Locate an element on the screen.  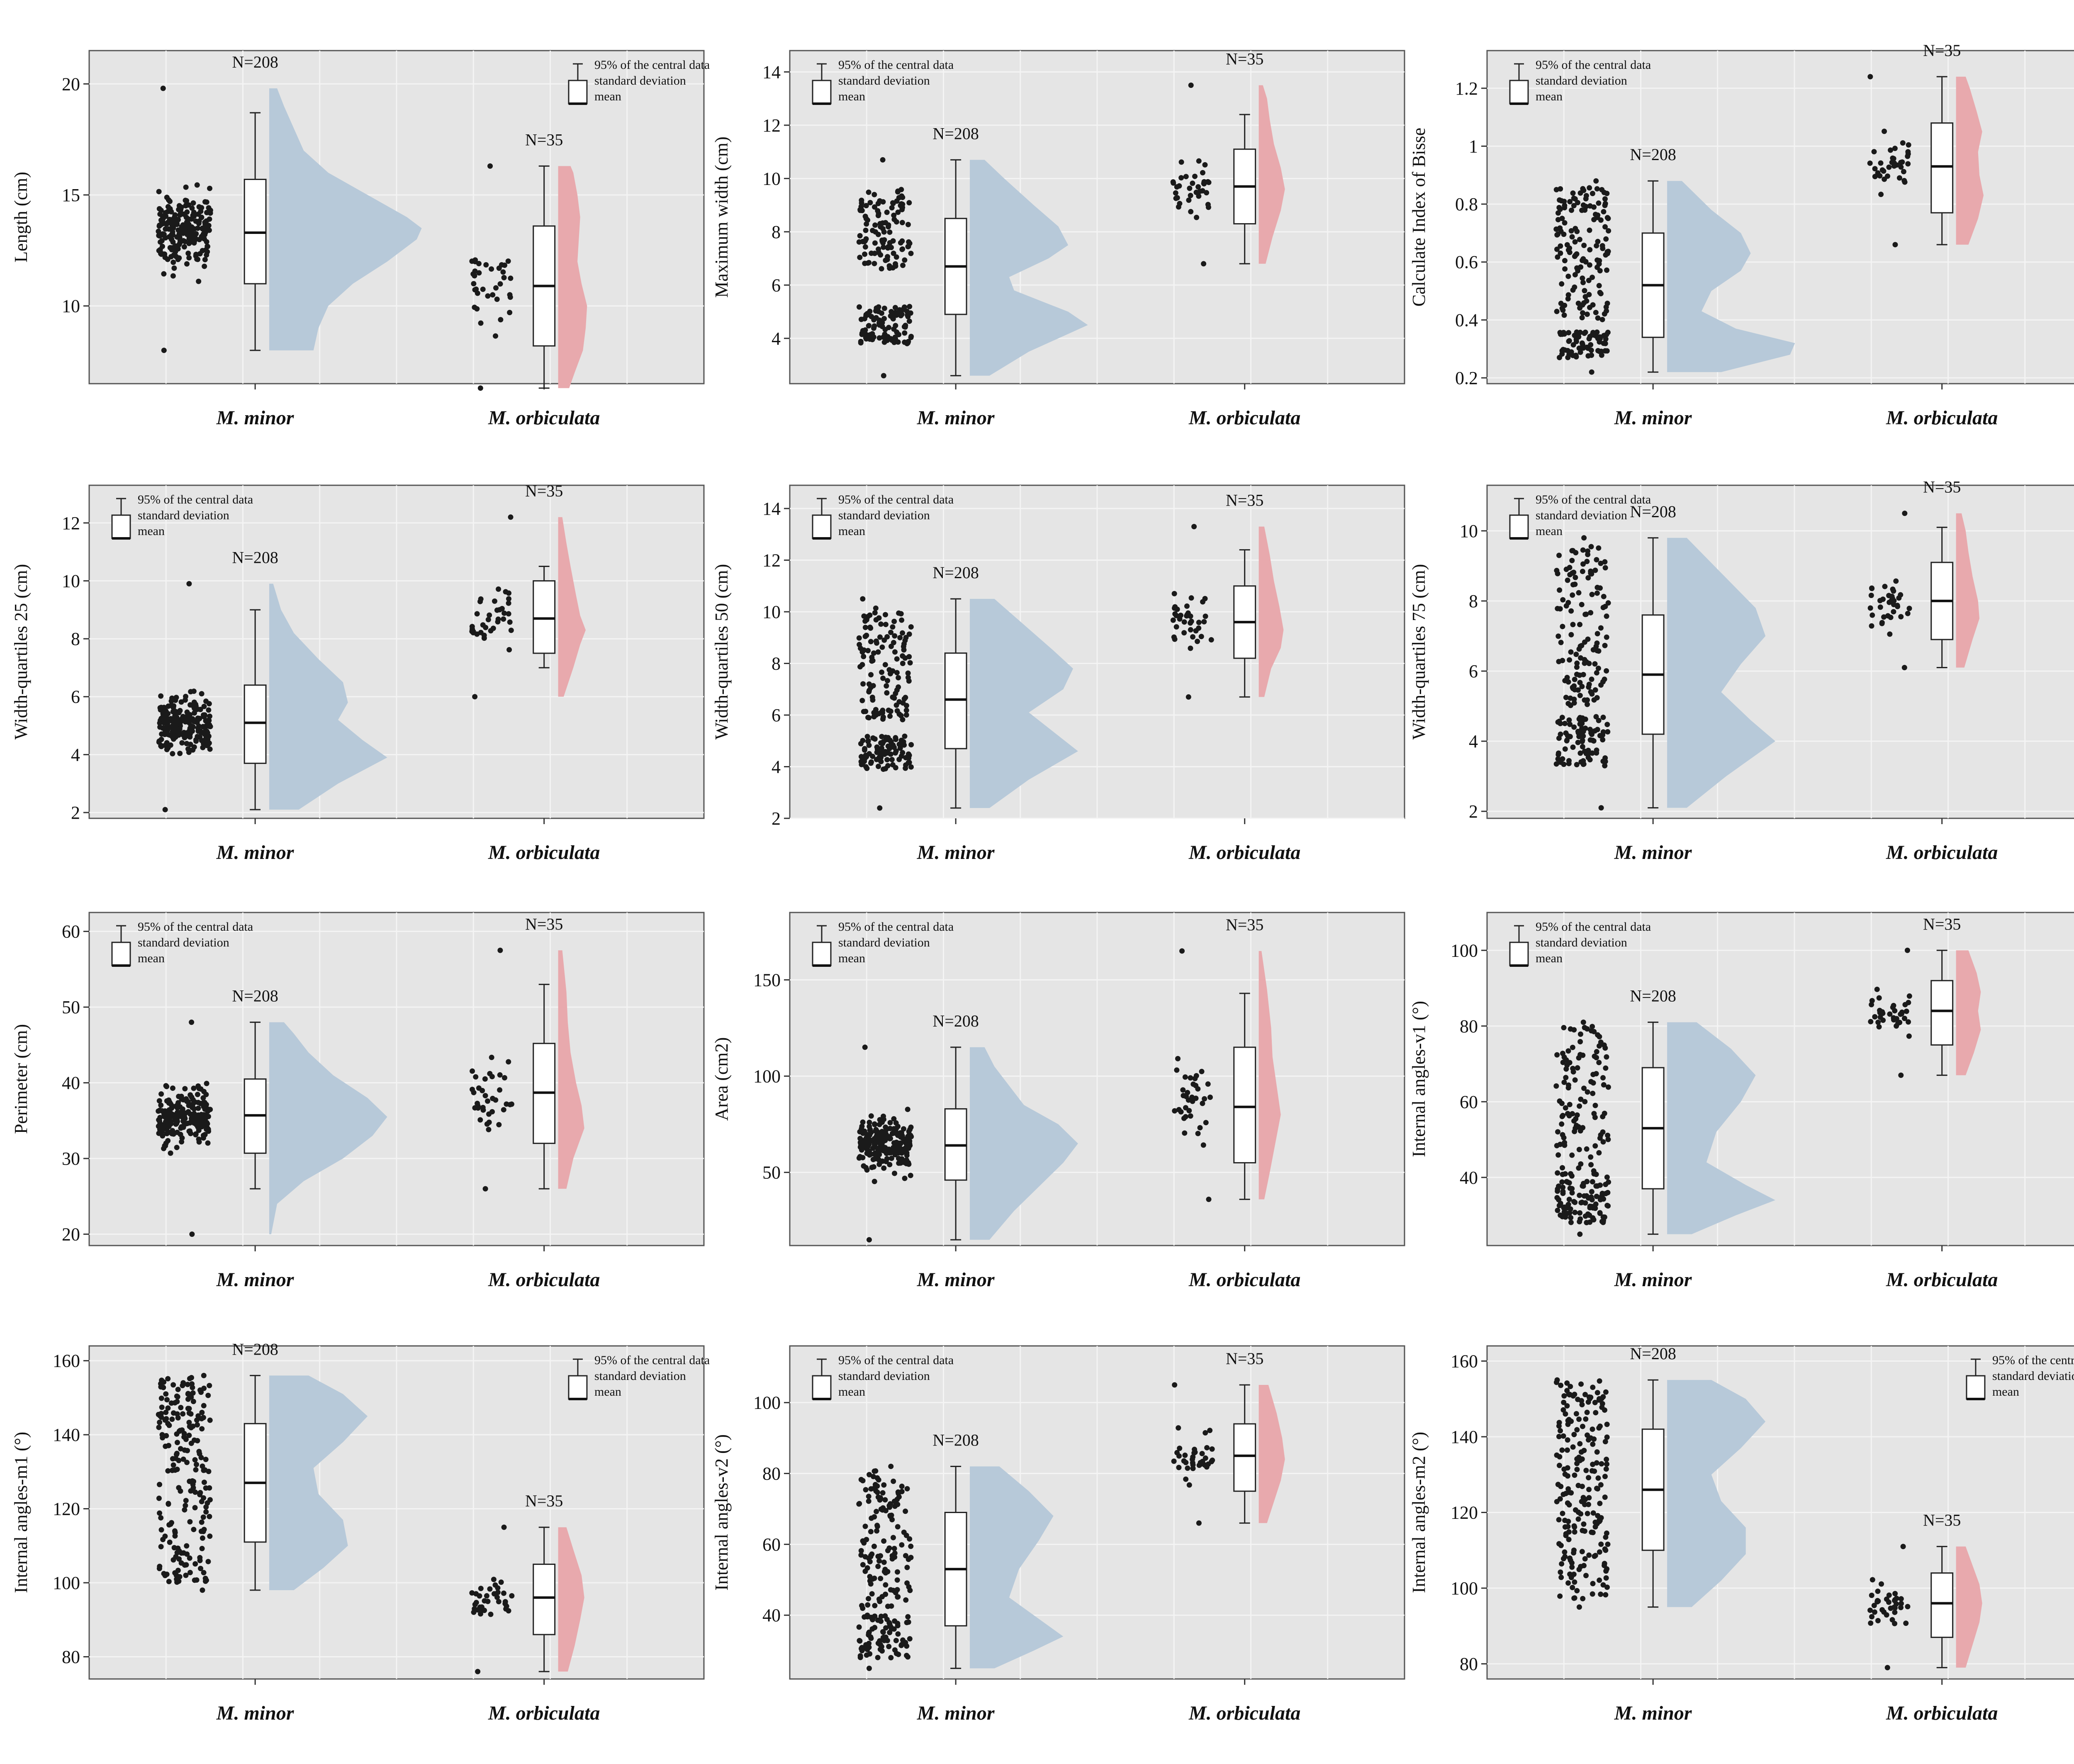
y-tick-label: 2 is located at coordinates (1473, 811).